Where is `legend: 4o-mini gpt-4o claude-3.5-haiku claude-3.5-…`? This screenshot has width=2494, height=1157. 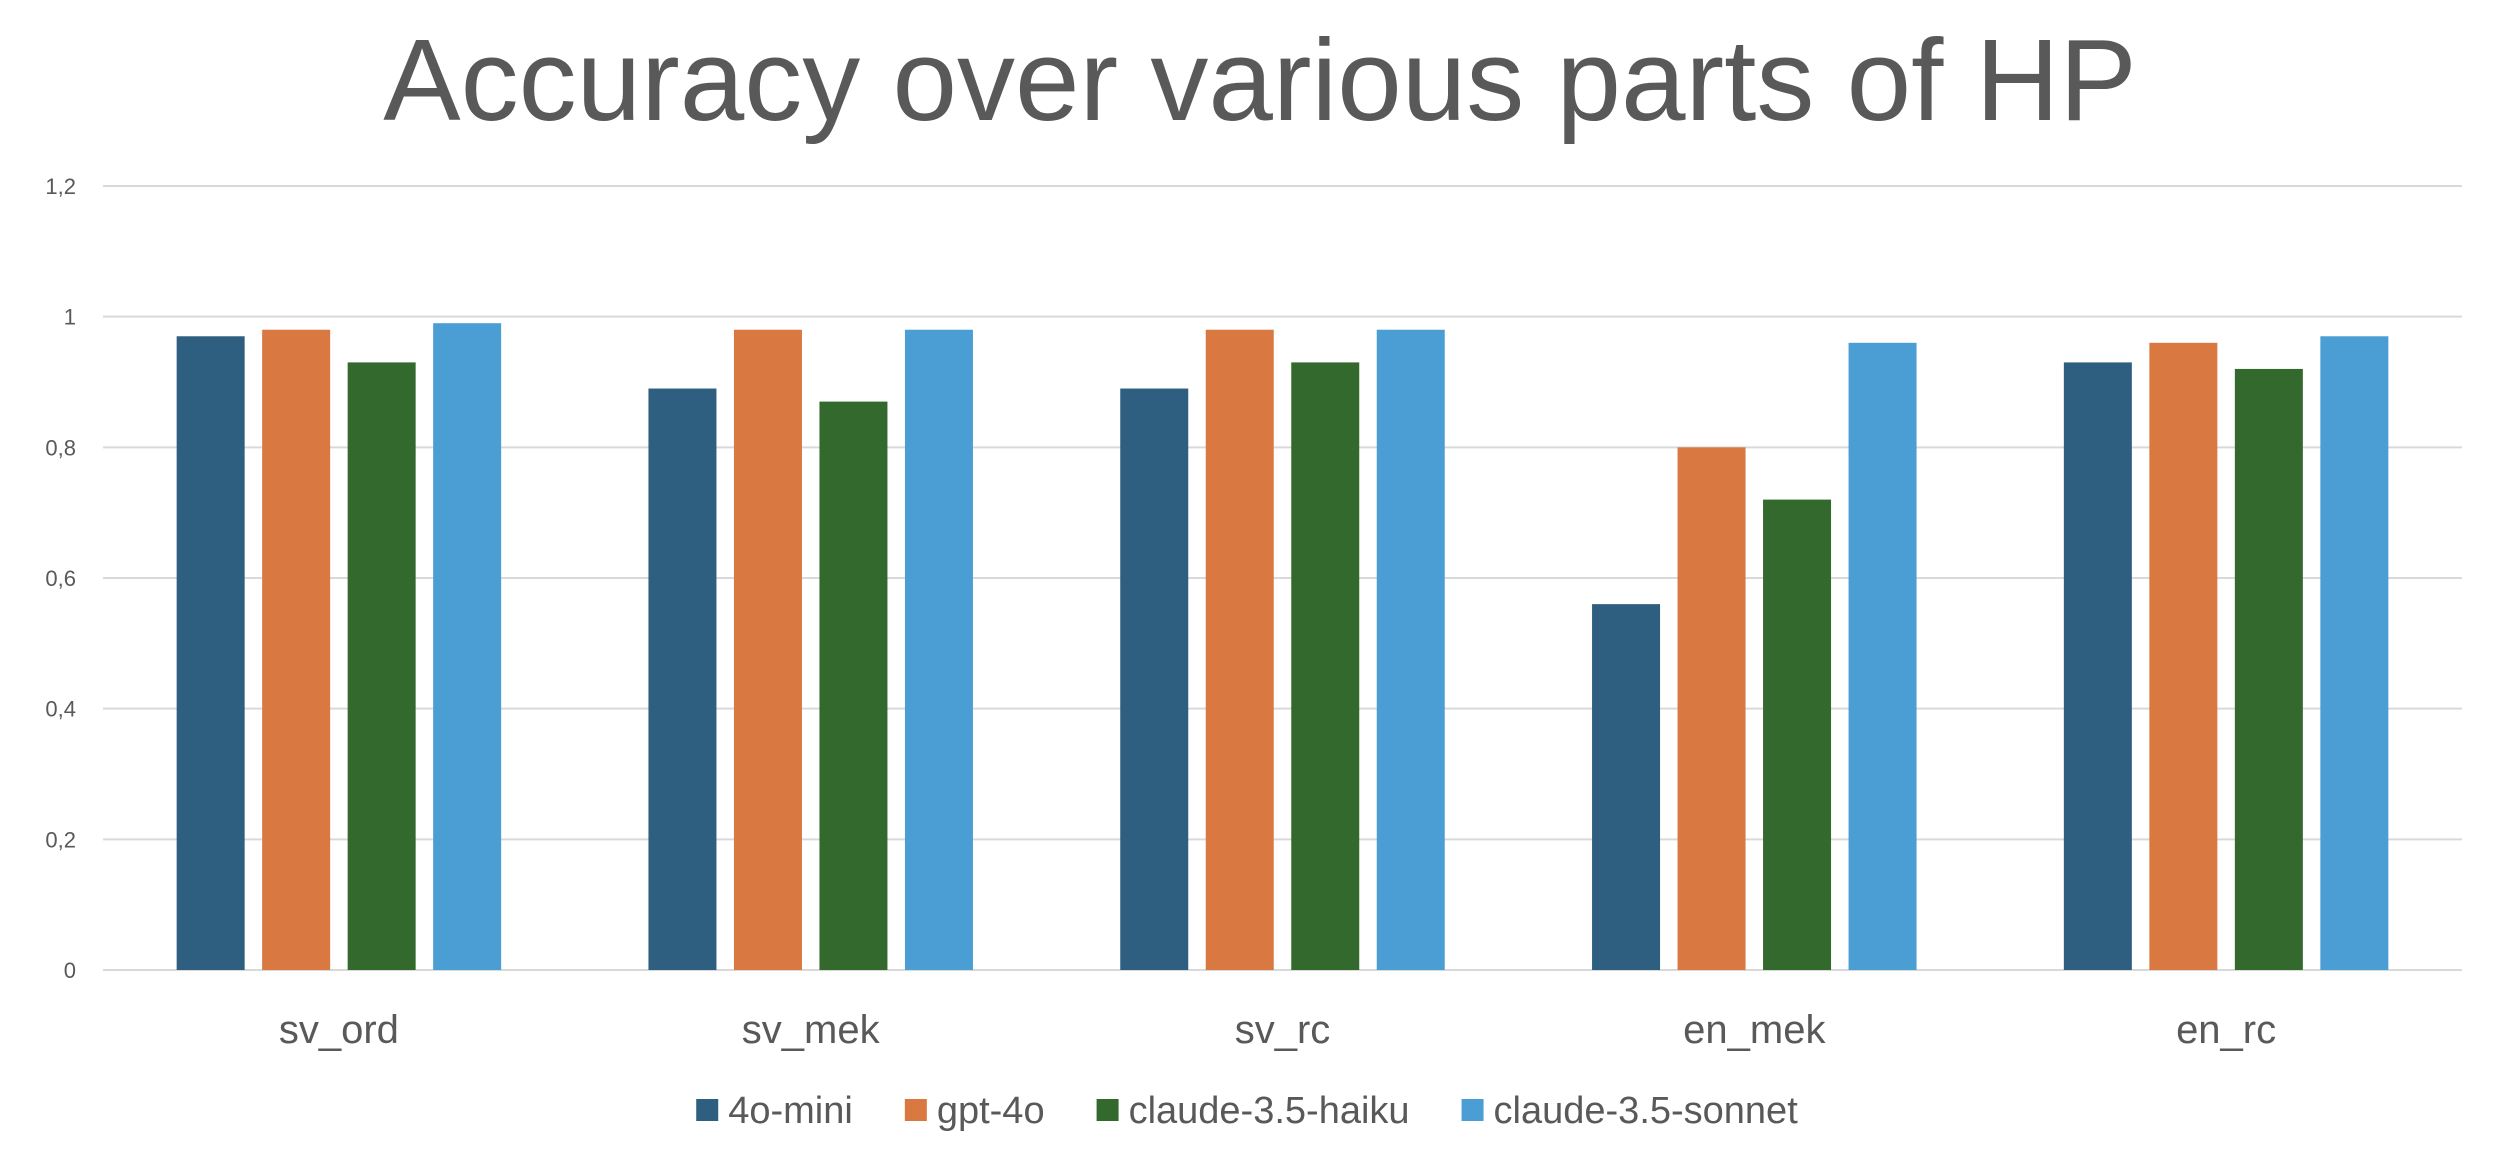 legend: 4o-mini gpt-4o claude-3.5-haiku claude-3.5-… is located at coordinates (1247, 1111).